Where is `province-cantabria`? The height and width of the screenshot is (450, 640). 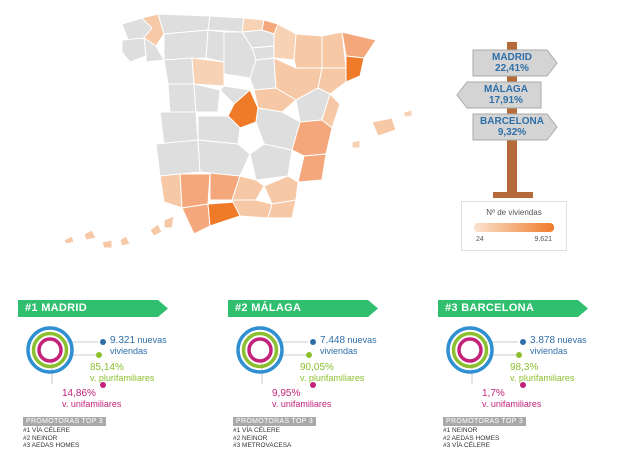 province-cantabria is located at coordinates (226, 24).